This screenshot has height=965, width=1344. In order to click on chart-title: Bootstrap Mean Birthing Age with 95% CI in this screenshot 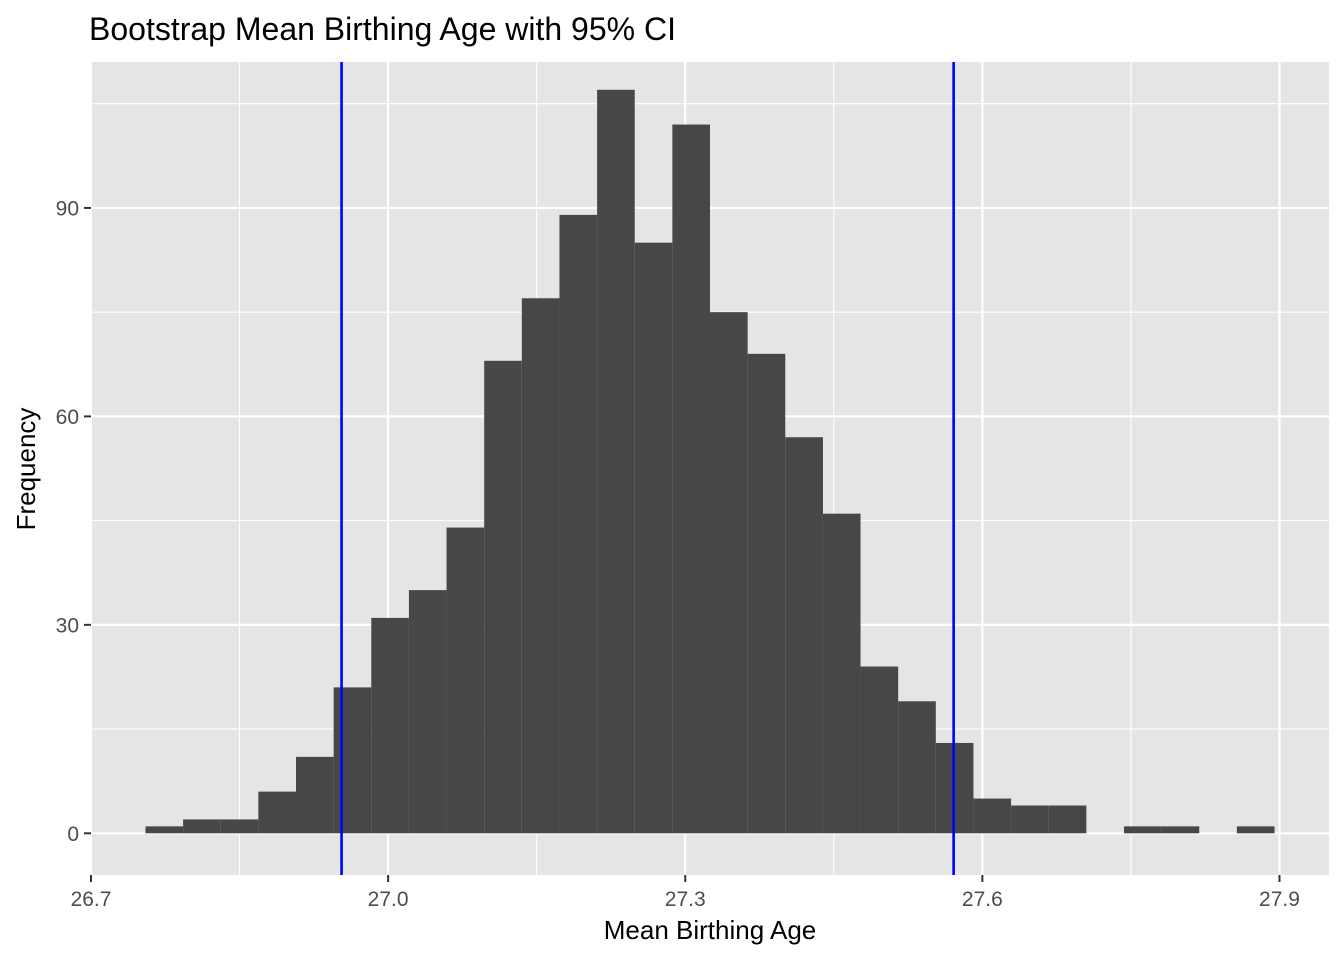, I will do `click(382, 29)`.